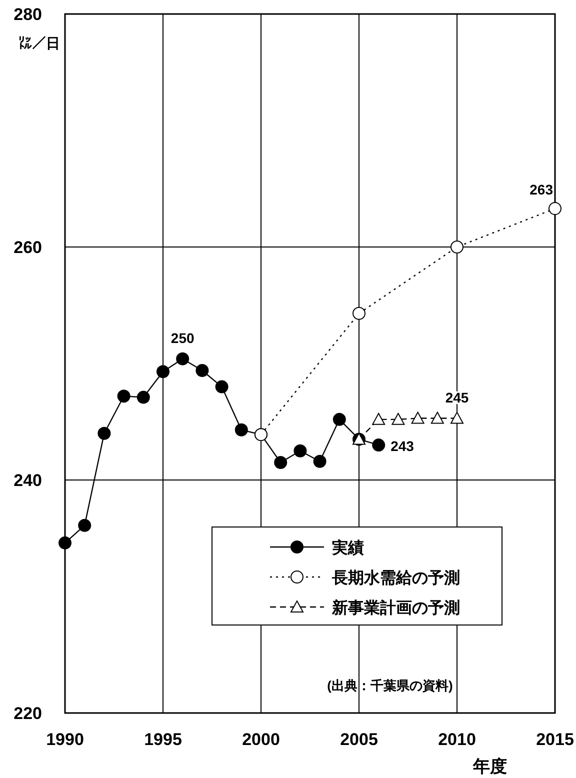  Describe the element at coordinates (28, 247) in the screenshot. I see `y-tick-label: 260` at that location.